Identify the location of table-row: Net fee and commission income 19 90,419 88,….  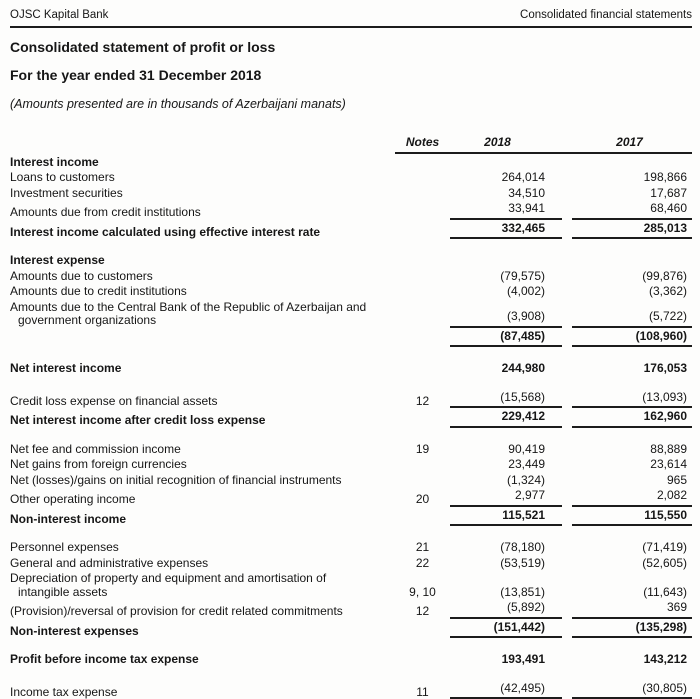
(351, 450).